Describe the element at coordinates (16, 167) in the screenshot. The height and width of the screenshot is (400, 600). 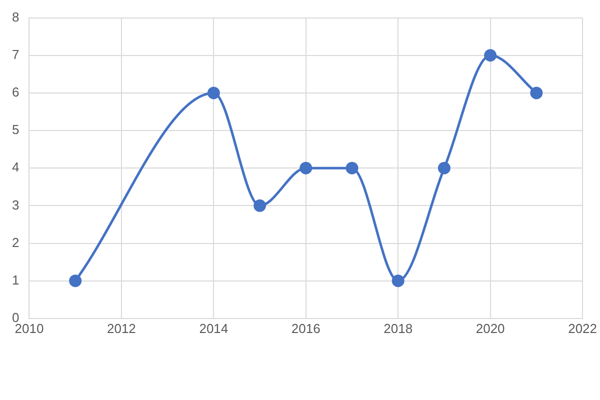
I see `y-tick-label: 4` at that location.